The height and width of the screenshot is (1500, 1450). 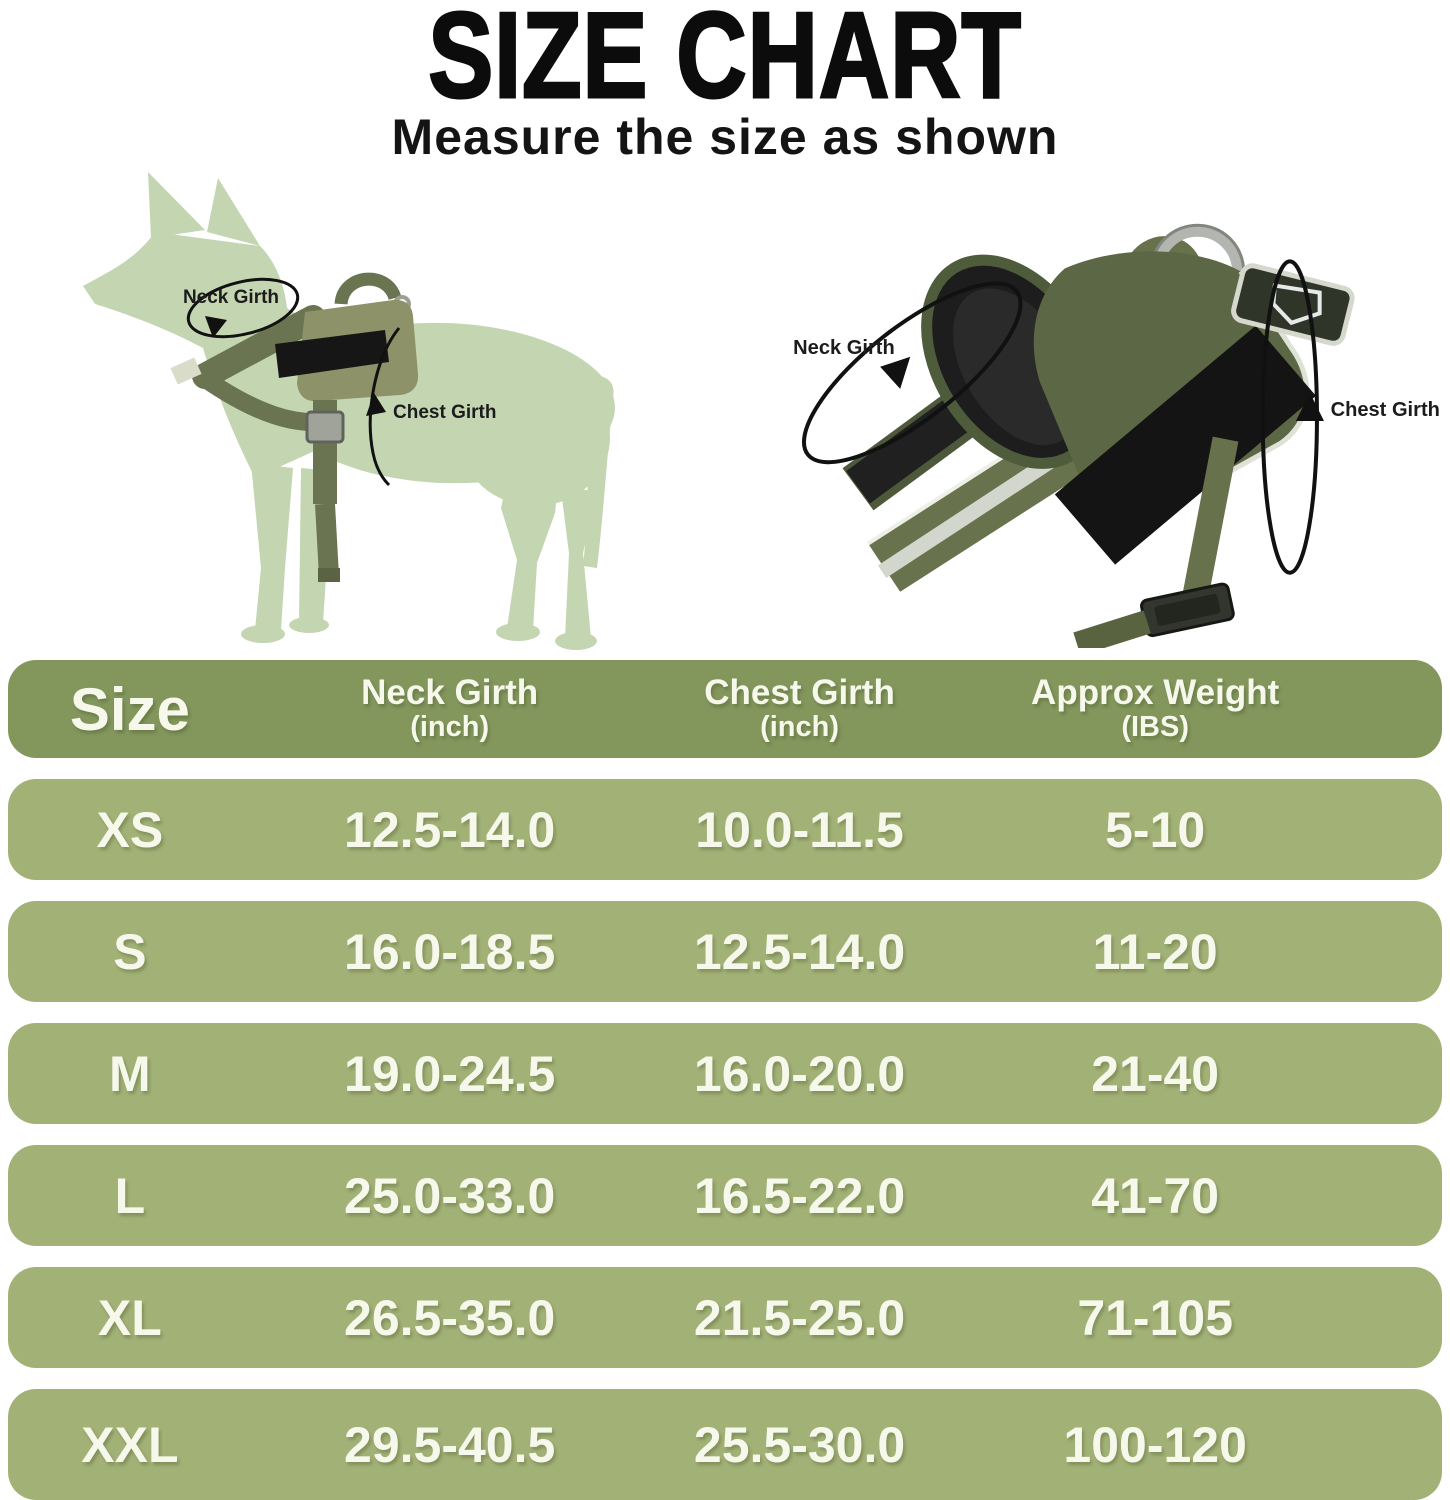 I want to click on header-cell-neck-girth: Neck Girth (inch), so click(x=450, y=708).